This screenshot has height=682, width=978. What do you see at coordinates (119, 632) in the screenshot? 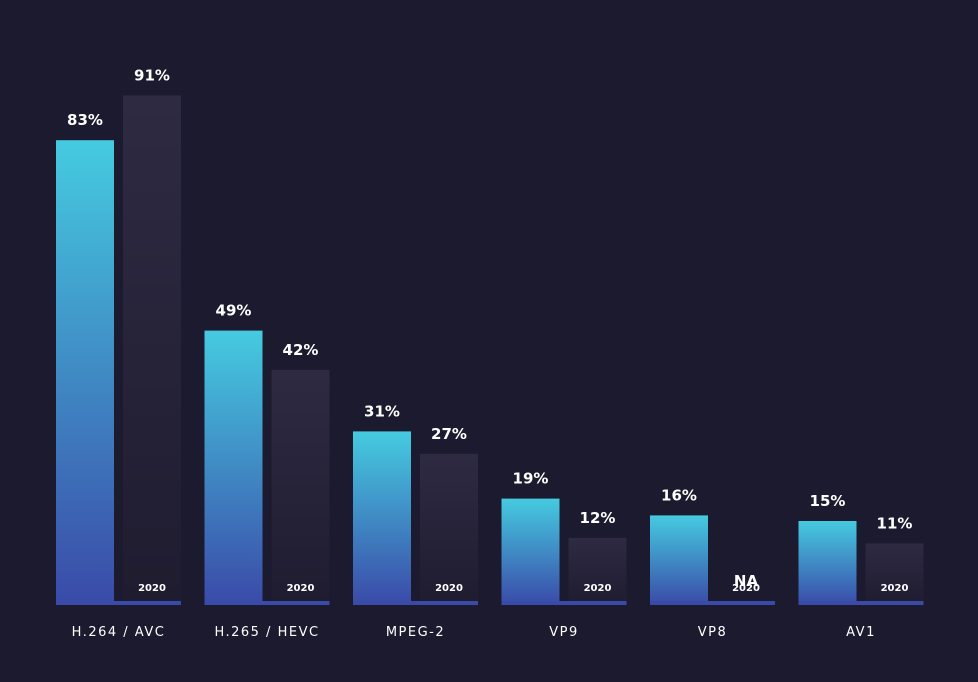
I see `category-label-h-264-avc: H.264 / AVC` at bounding box center [119, 632].